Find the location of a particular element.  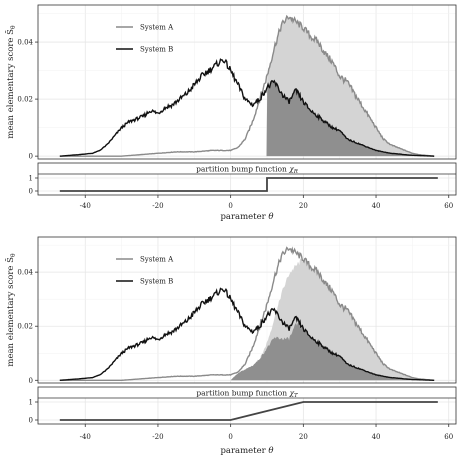

inset-title-sub: T is located at coordinates (296, 396).